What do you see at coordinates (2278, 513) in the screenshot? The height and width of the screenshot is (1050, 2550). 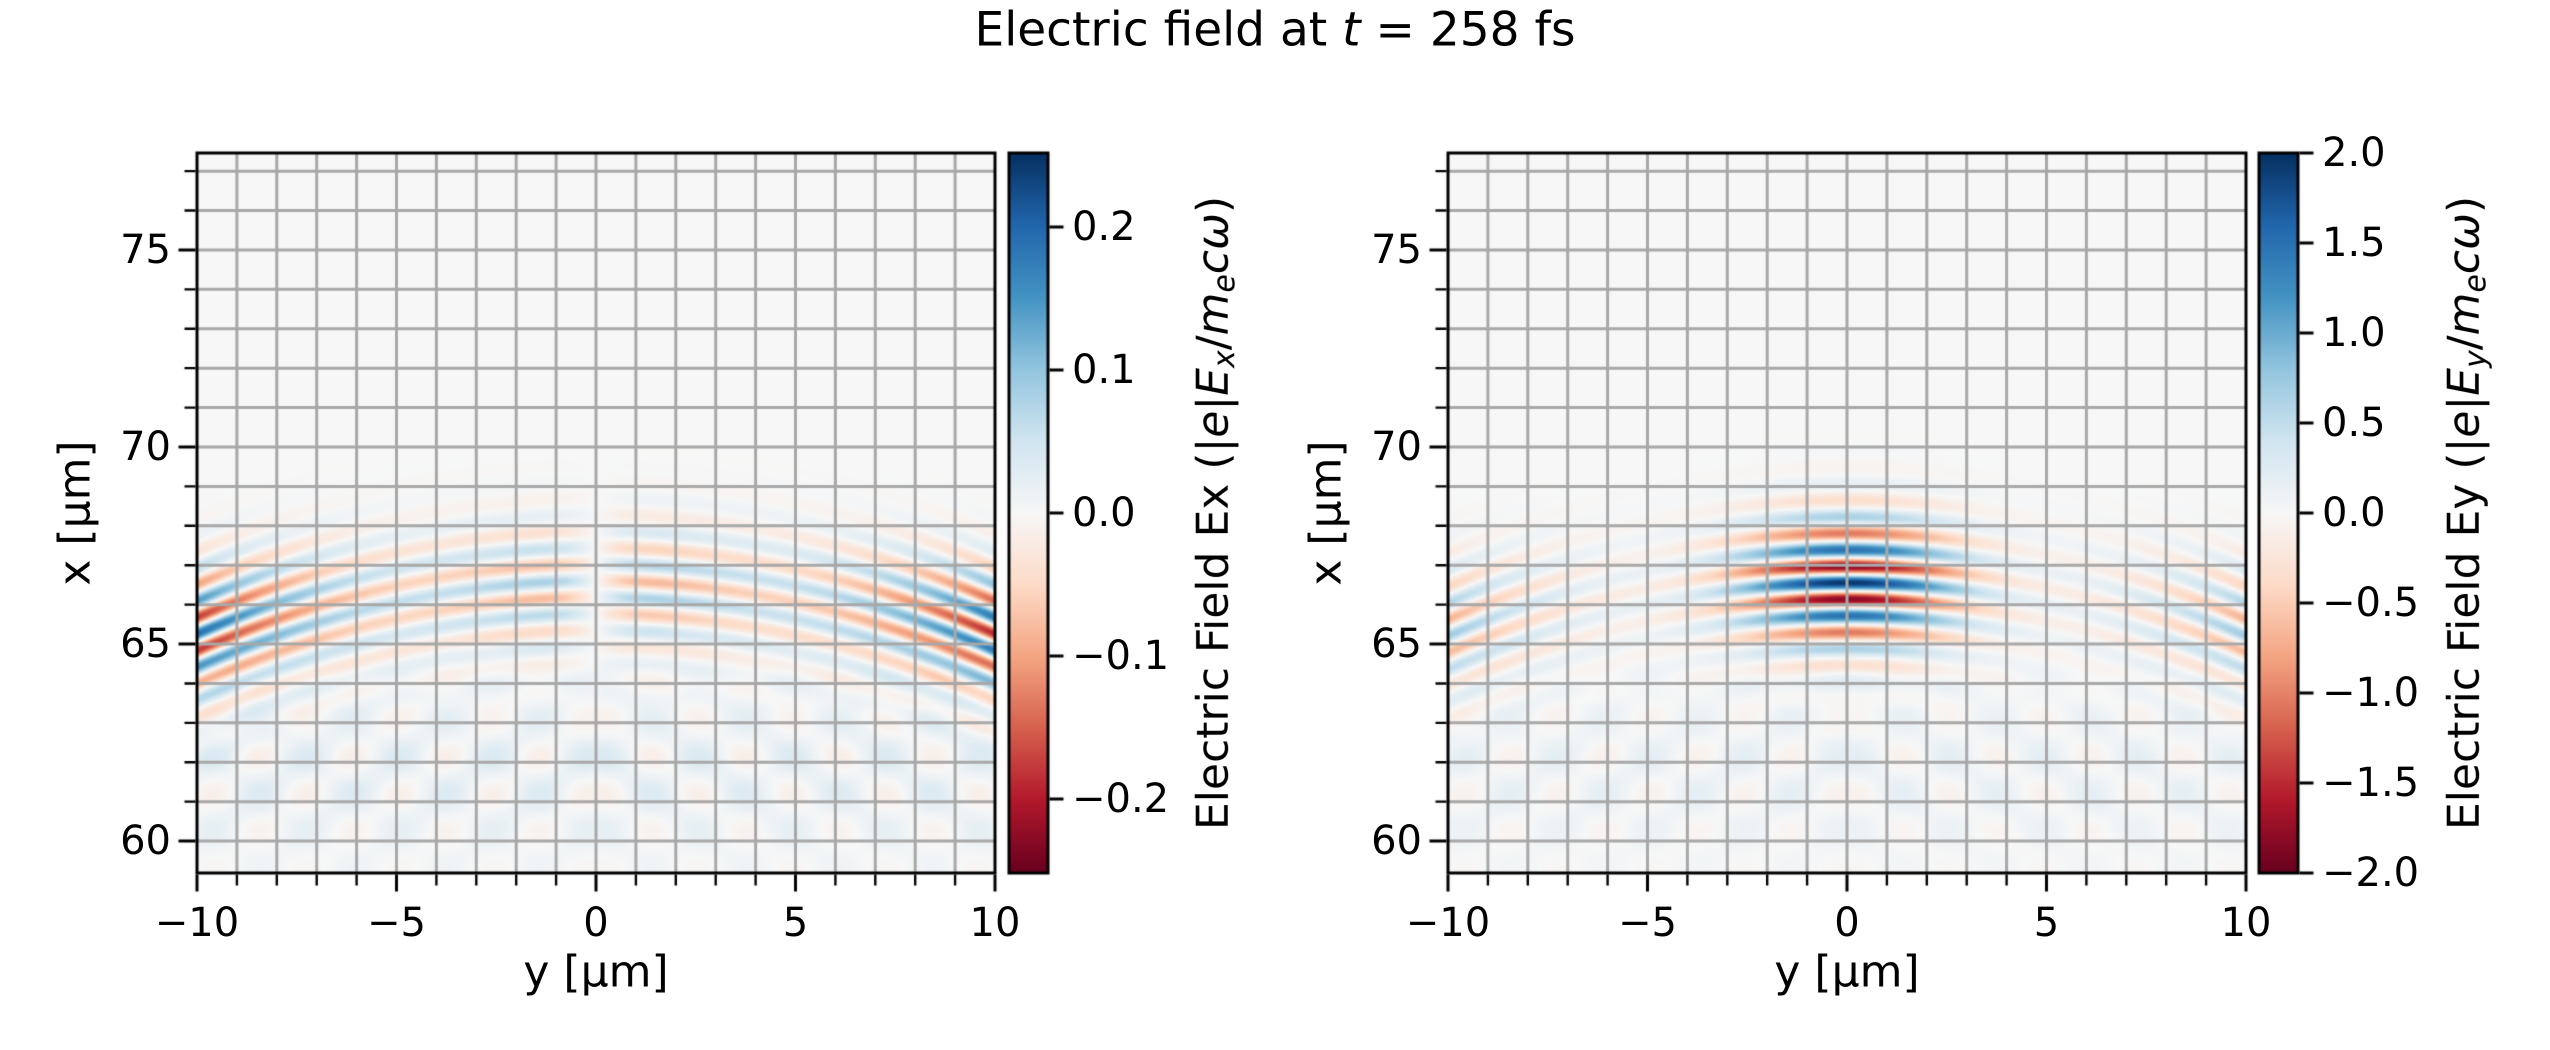 I see `ey-colorbar` at bounding box center [2278, 513].